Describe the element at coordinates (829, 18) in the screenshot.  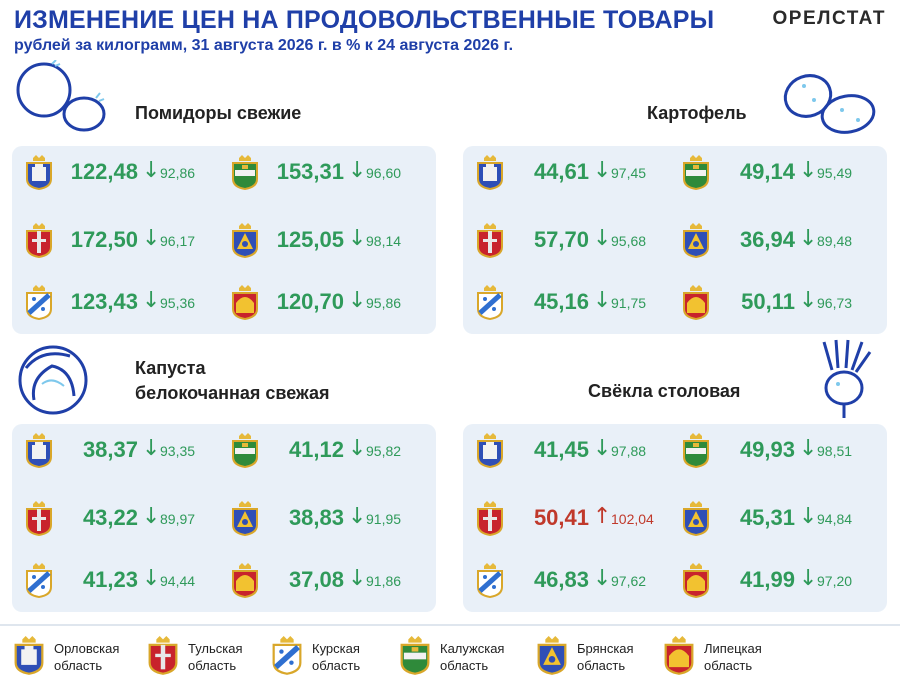
I see `brand-logo: ОРЕЛСТАТ` at that location.